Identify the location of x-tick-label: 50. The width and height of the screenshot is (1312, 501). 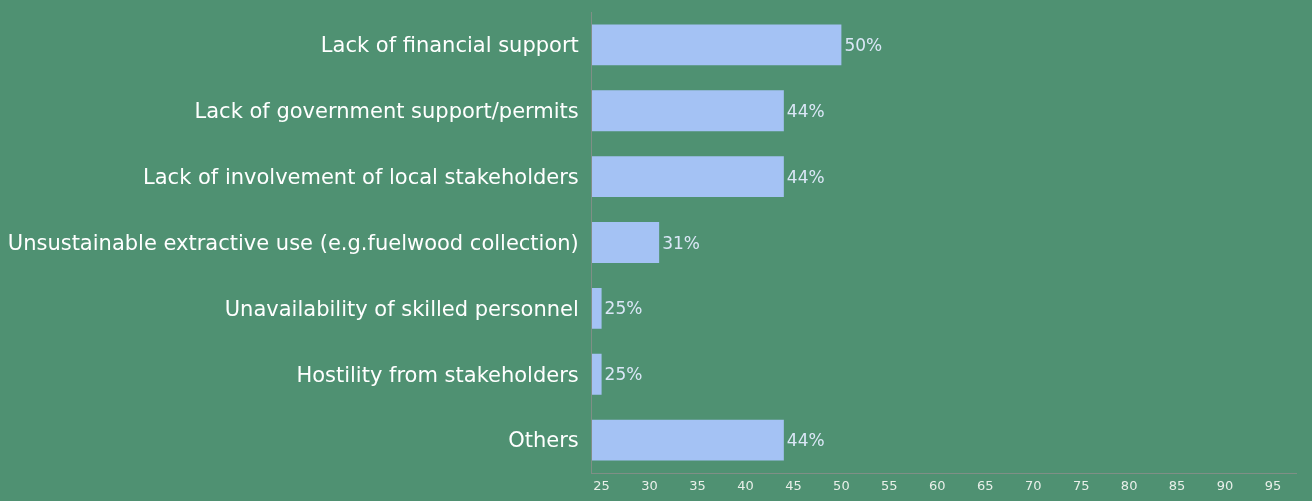
(841, 485).